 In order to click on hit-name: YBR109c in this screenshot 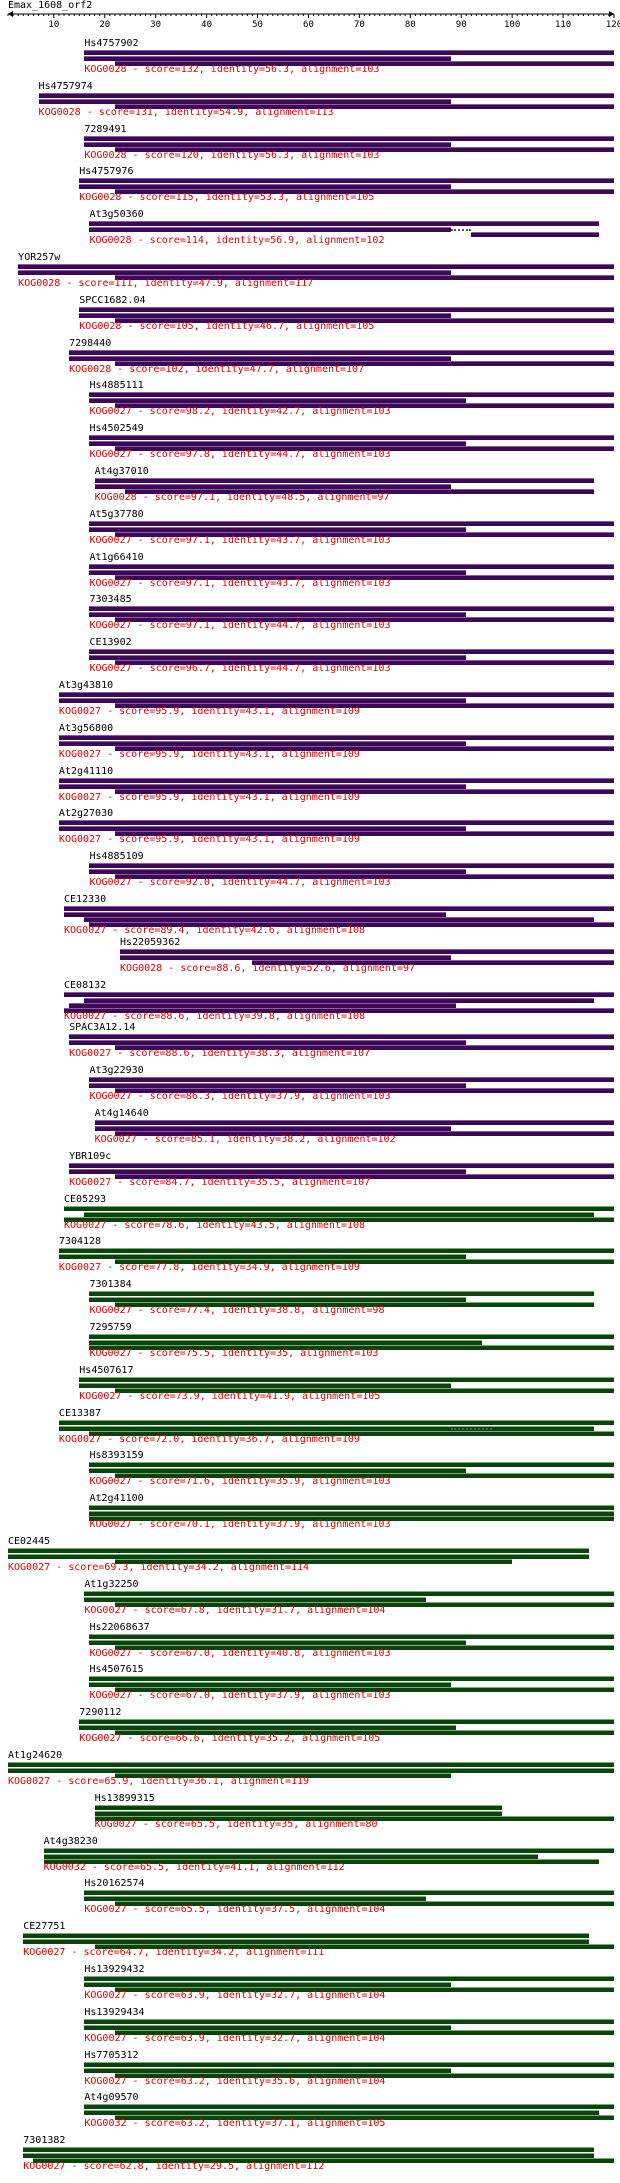, I will do `click(90, 1156)`.